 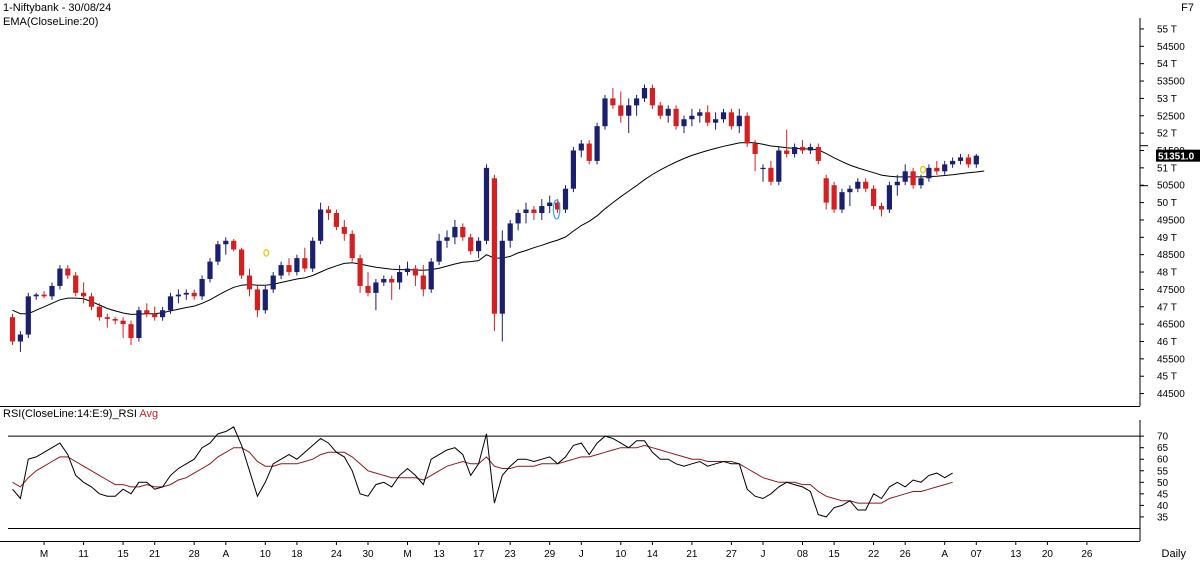 I want to click on date-tick-label: A, so click(x=944, y=554).